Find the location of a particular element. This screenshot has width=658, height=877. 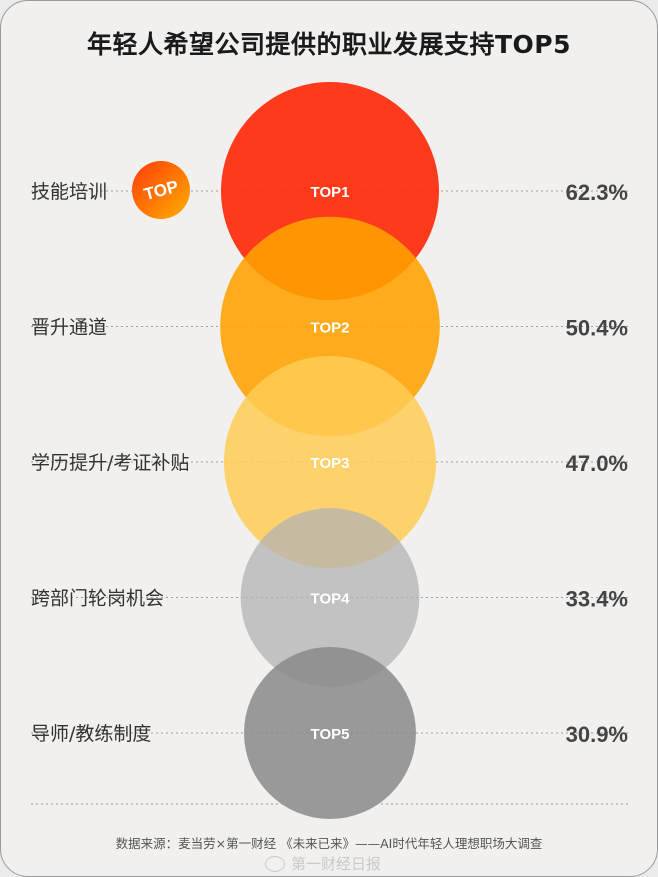

rank-label: TOP4 is located at coordinates (331, 599).